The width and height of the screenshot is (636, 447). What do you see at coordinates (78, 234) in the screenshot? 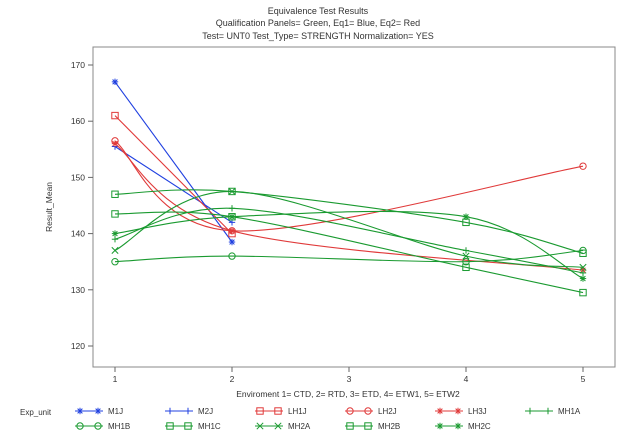
I see `y-tick-label: 140` at bounding box center [78, 234].